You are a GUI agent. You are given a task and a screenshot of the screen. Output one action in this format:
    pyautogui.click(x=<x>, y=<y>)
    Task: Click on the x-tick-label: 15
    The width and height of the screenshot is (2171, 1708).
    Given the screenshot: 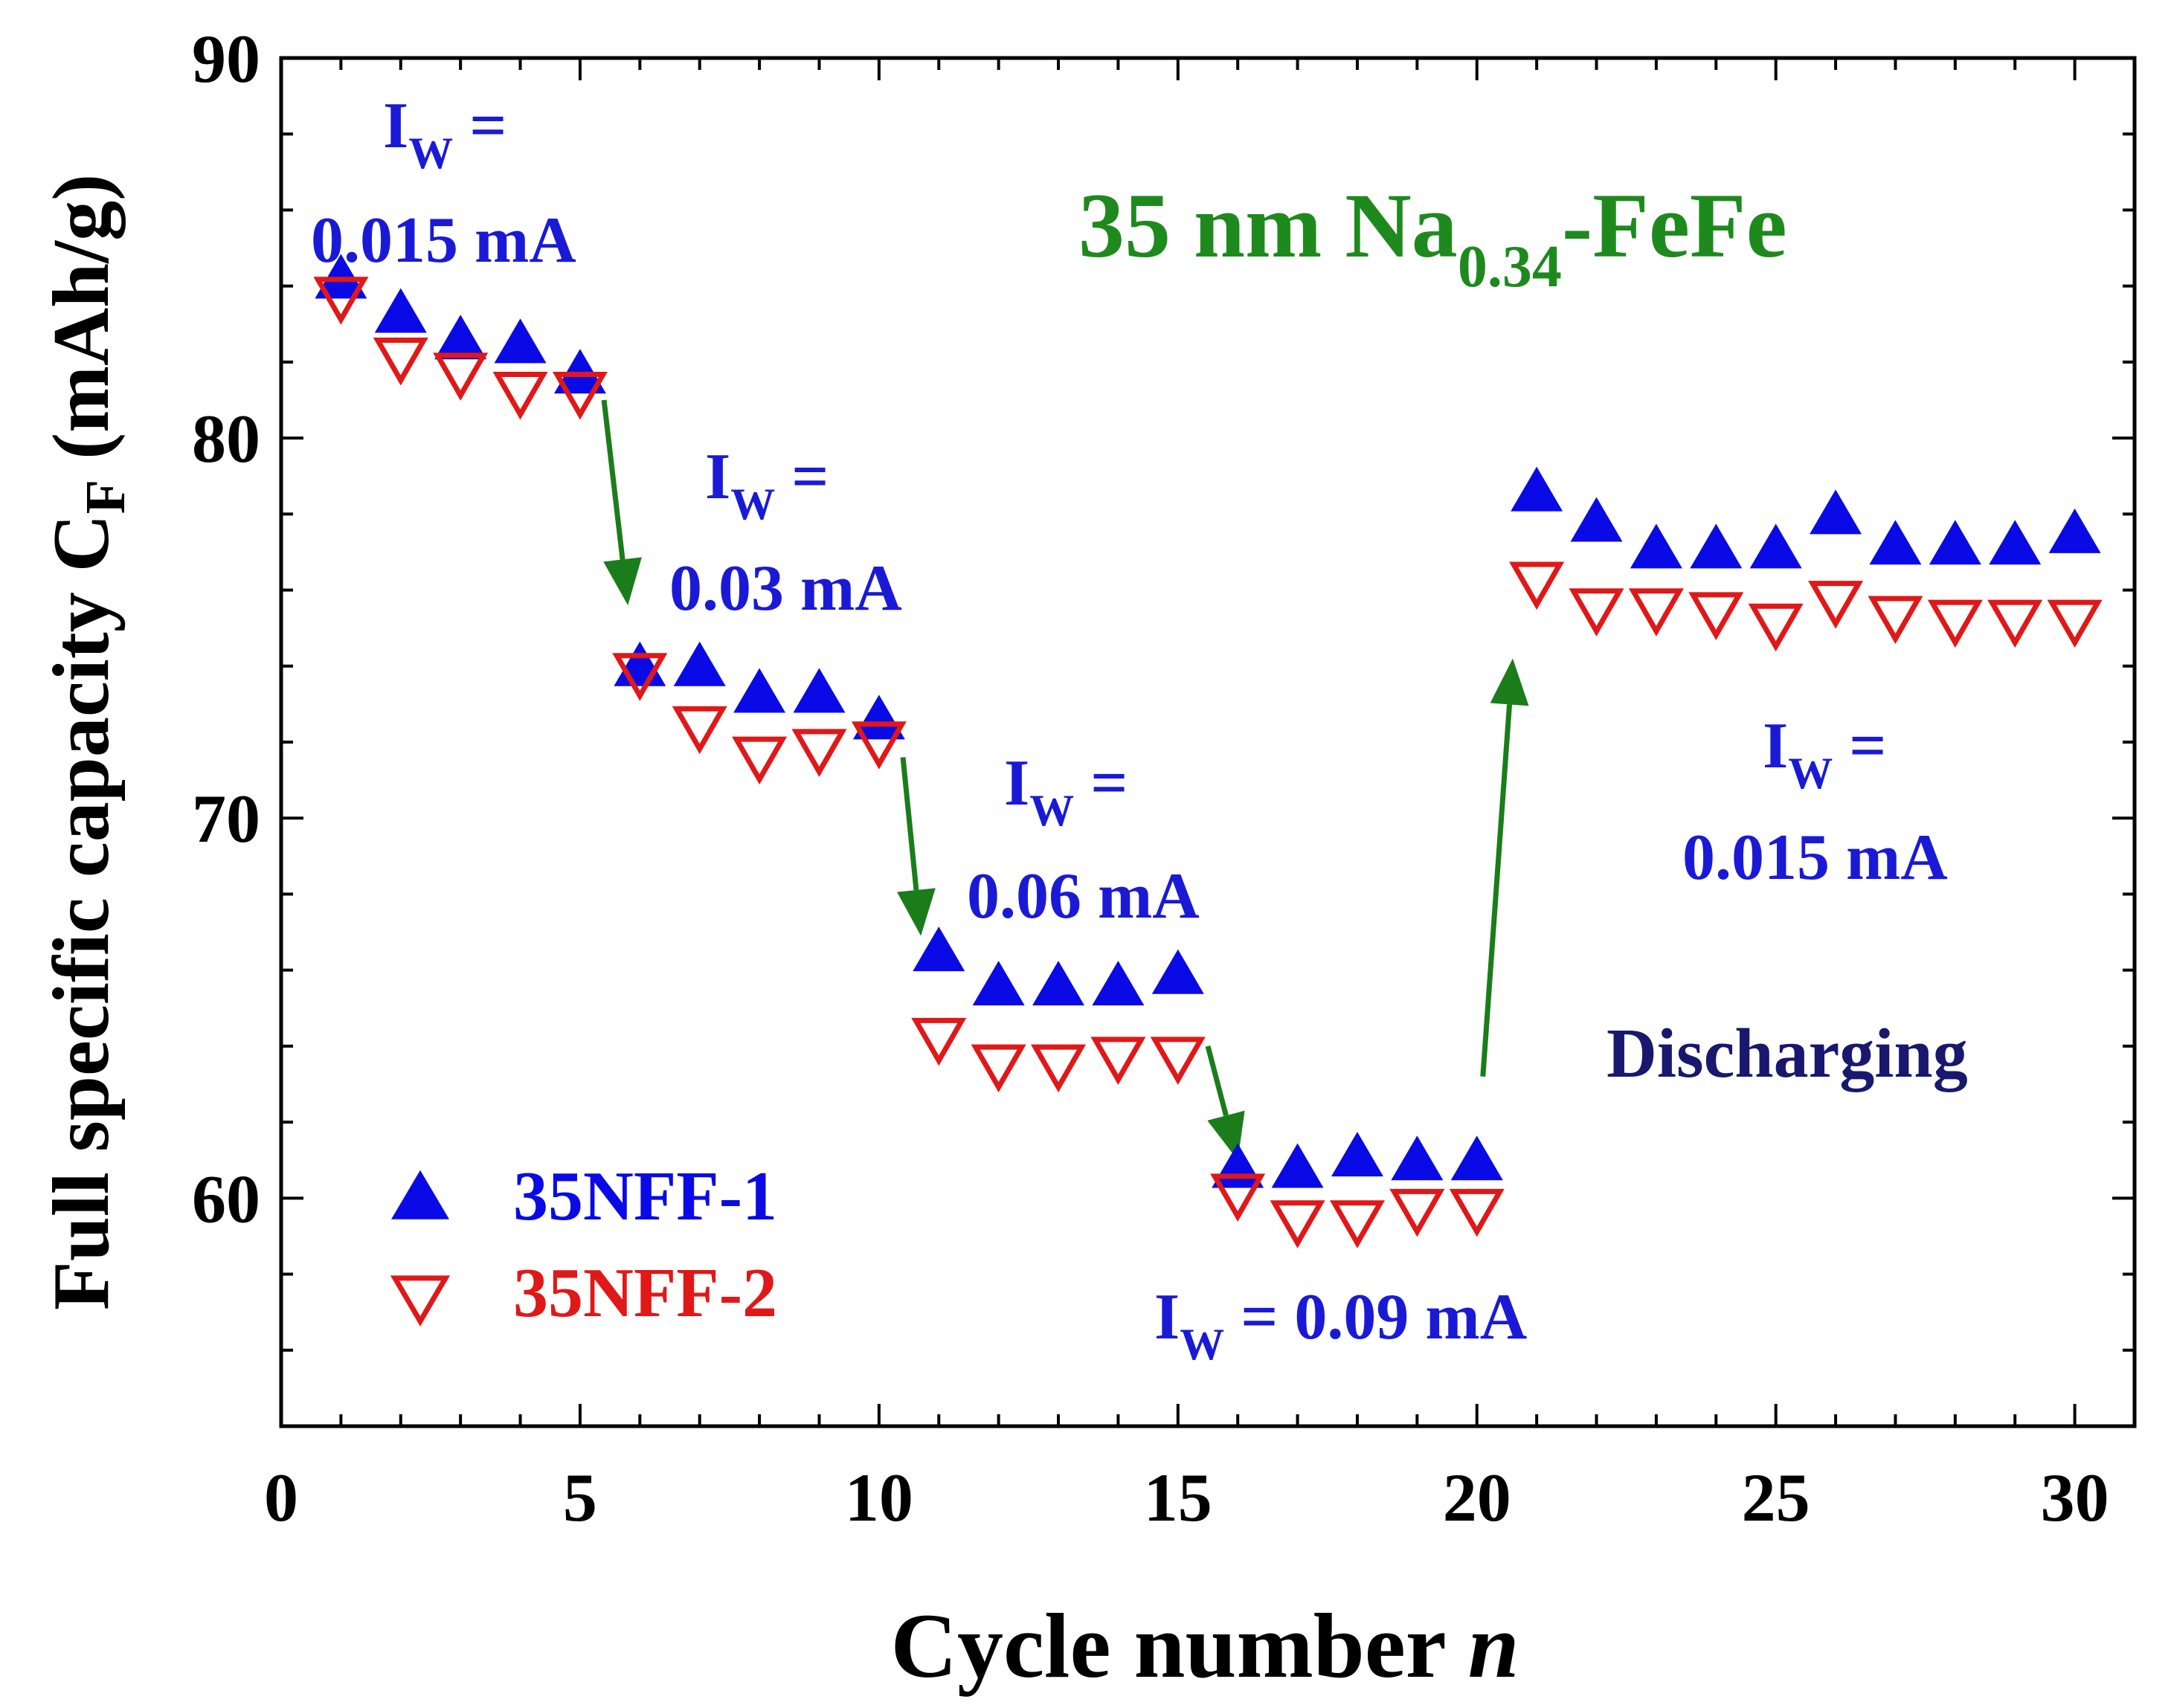 What is the action you would take?
    pyautogui.click(x=1178, y=1497)
    